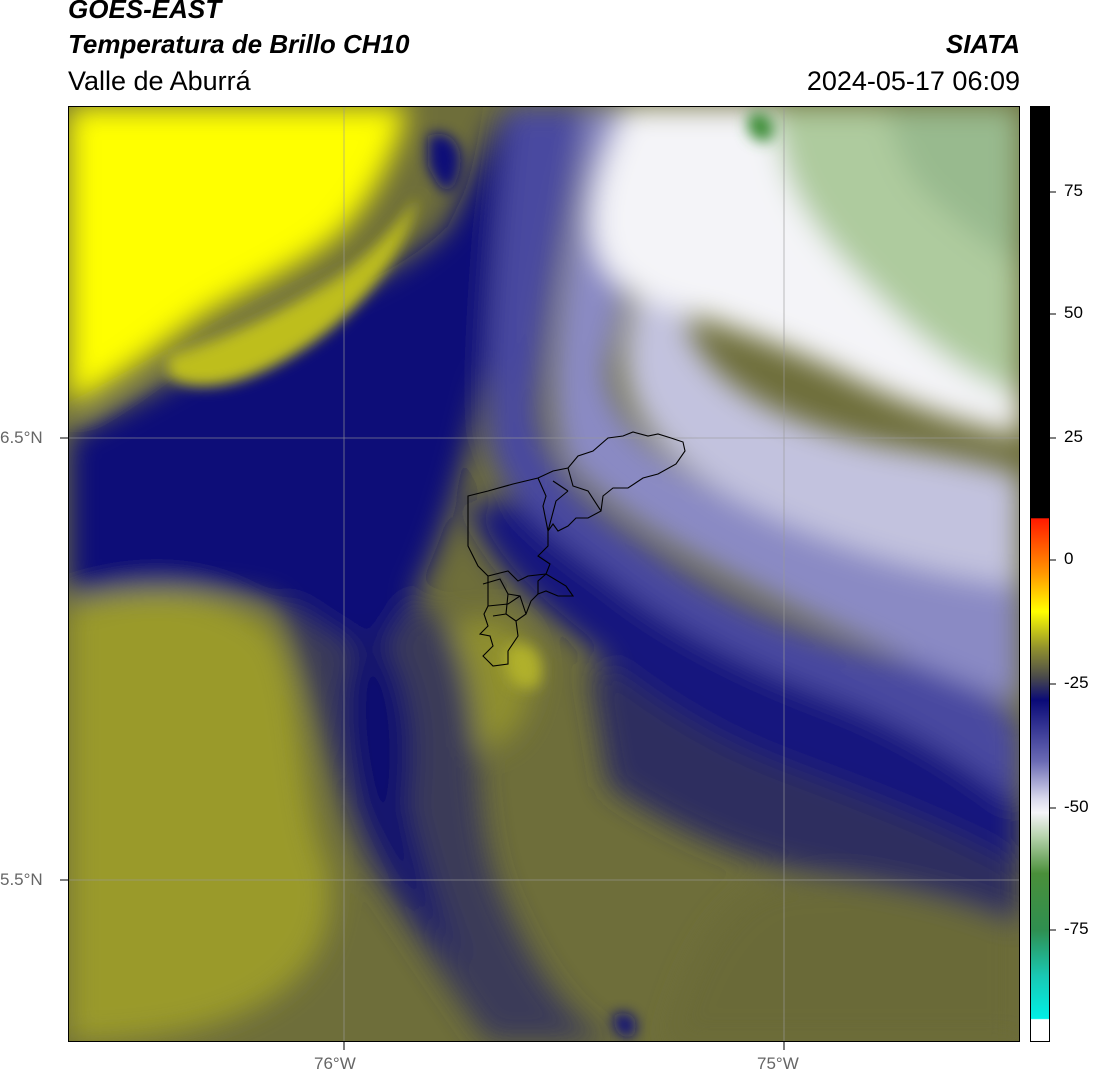 The height and width of the screenshot is (1078, 1094). Describe the element at coordinates (778, 1063) in the screenshot. I see `x-tick-75w: 75°W` at that location.